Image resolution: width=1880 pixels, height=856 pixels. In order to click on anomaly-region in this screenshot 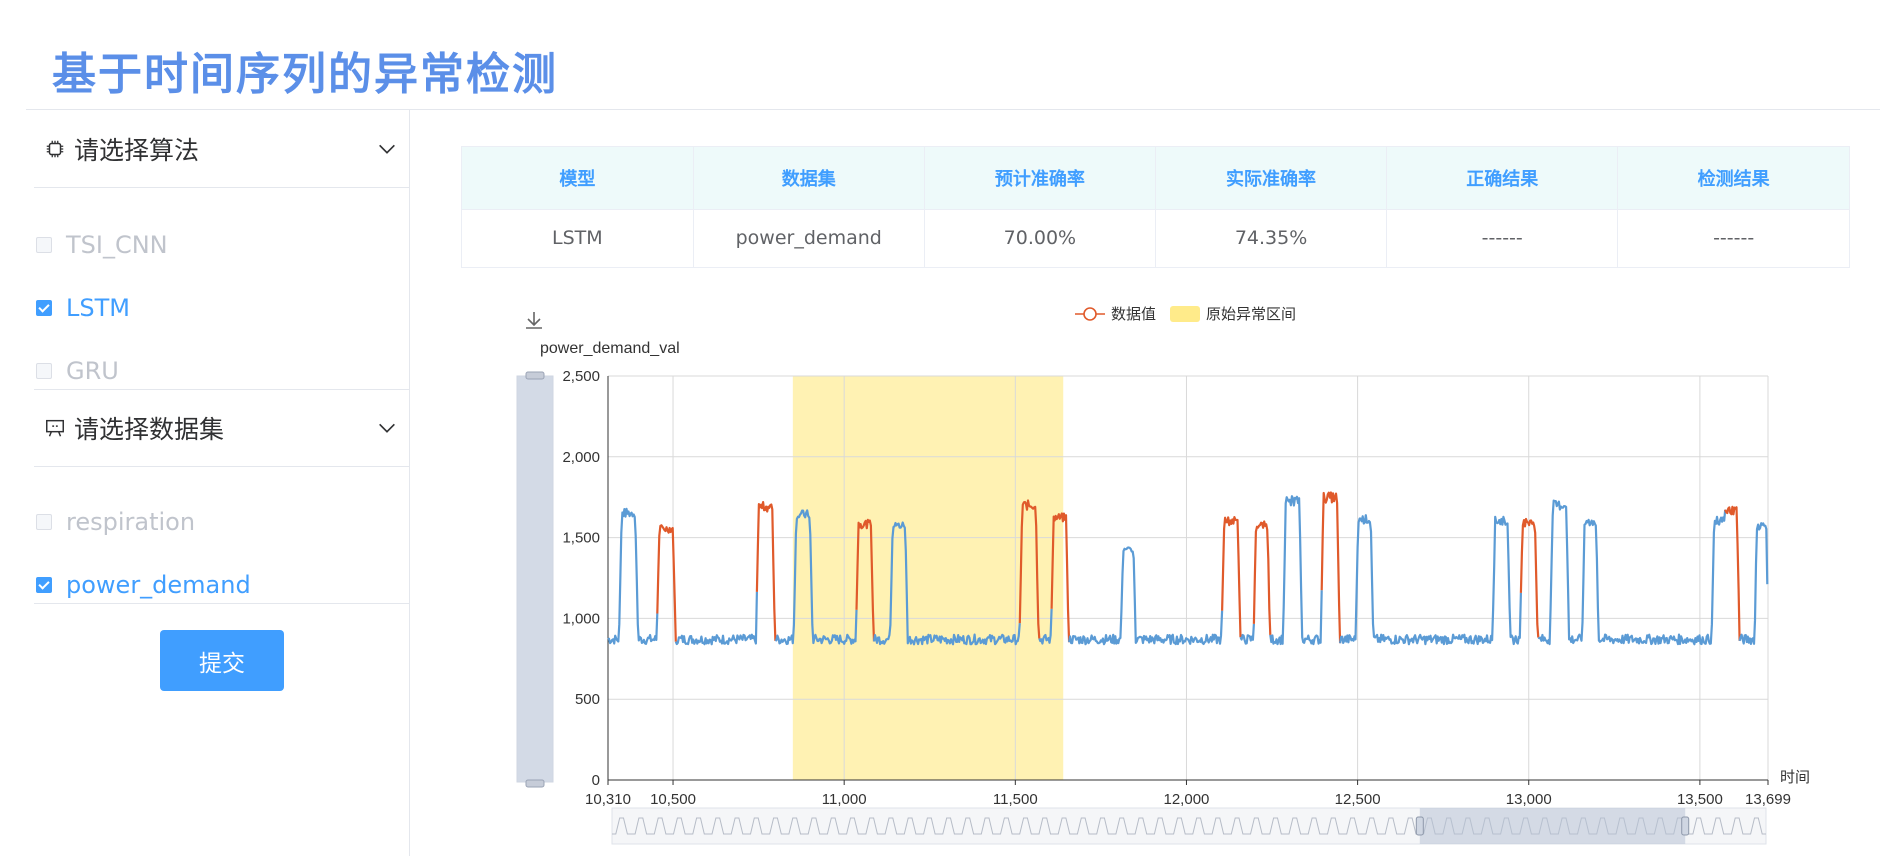, I will do `click(928, 578)`.